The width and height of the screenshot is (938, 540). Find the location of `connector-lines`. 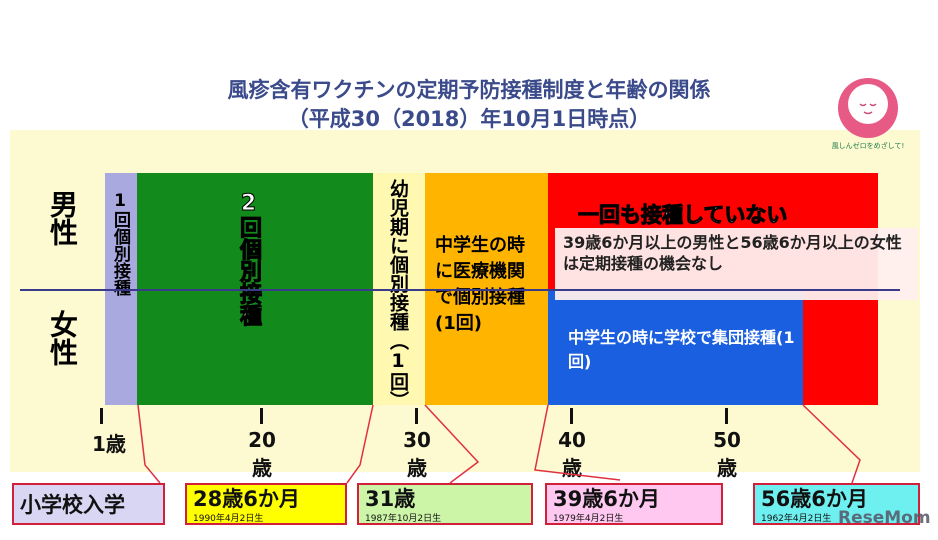

connector-lines is located at coordinates (499, 444).